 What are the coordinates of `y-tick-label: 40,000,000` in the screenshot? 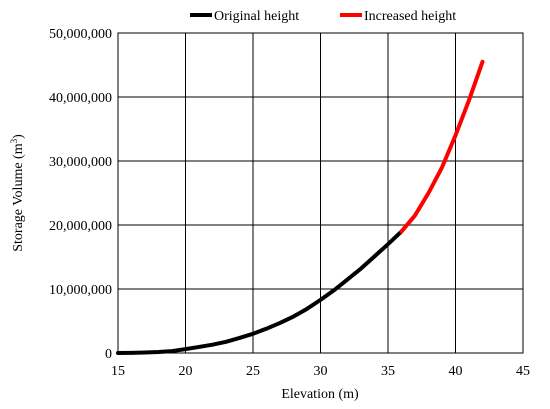 It's located at (80, 98).